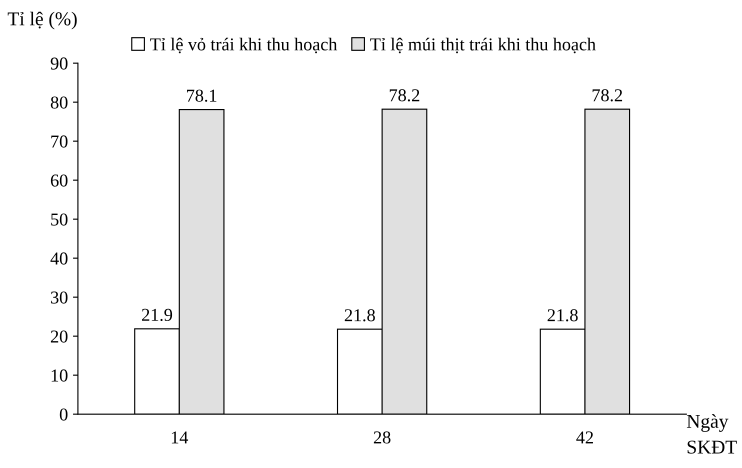  What do you see at coordinates (244, 46) in the screenshot?
I see `legend-label: Tỉ lệ vỏ trái khi thu hoạch` at bounding box center [244, 46].